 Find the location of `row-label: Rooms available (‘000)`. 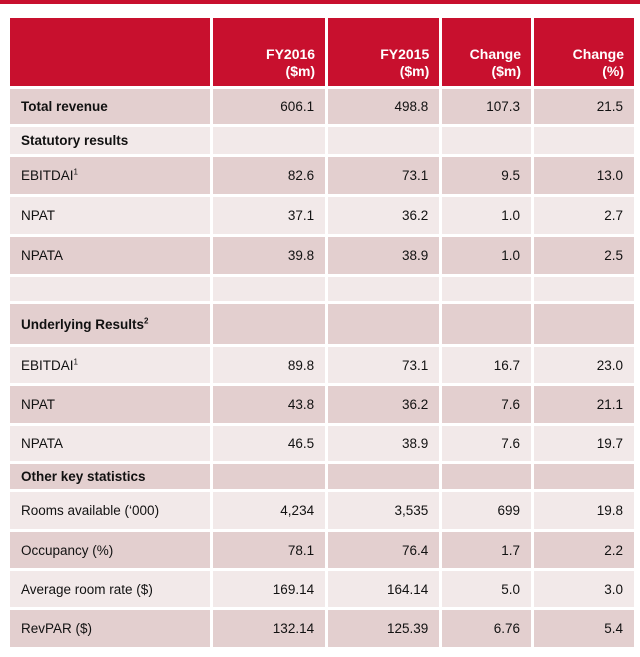

row-label: Rooms available (‘000) is located at coordinates (110, 509).